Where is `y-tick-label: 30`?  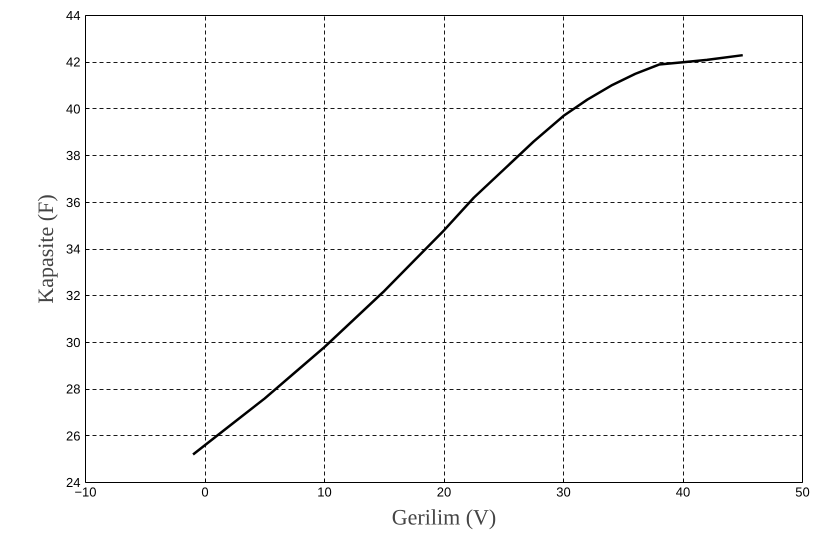 y-tick-label: 30 is located at coordinates (73, 342).